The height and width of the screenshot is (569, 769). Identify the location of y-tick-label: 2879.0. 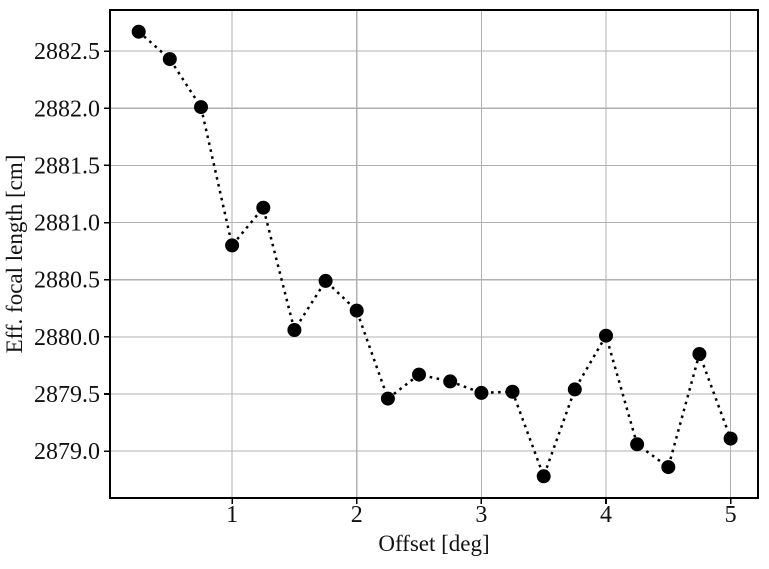
(67, 452).